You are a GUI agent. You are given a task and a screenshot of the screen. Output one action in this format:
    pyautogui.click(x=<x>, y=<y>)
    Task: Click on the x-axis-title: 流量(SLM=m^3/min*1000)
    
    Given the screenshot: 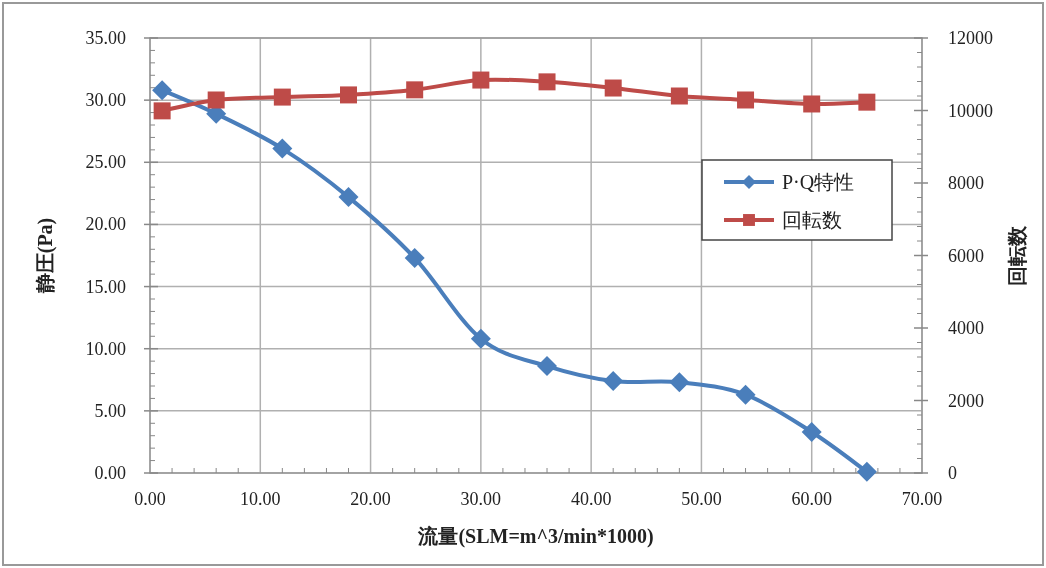 What is the action you would take?
    pyautogui.click(x=535, y=536)
    